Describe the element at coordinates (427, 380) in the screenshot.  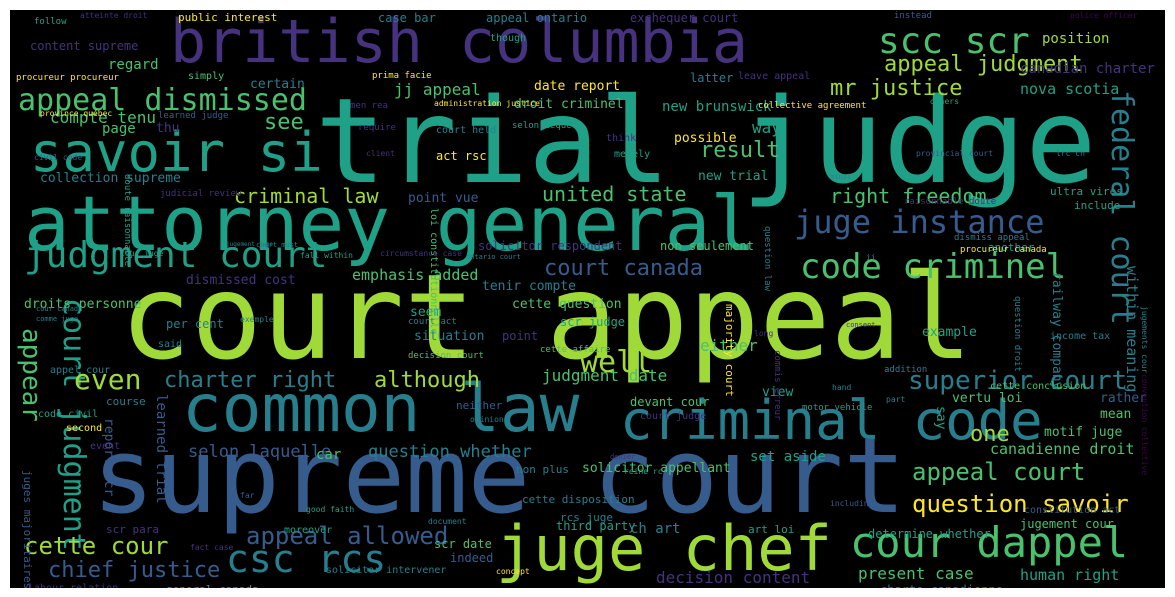
I see `word: although` at that location.